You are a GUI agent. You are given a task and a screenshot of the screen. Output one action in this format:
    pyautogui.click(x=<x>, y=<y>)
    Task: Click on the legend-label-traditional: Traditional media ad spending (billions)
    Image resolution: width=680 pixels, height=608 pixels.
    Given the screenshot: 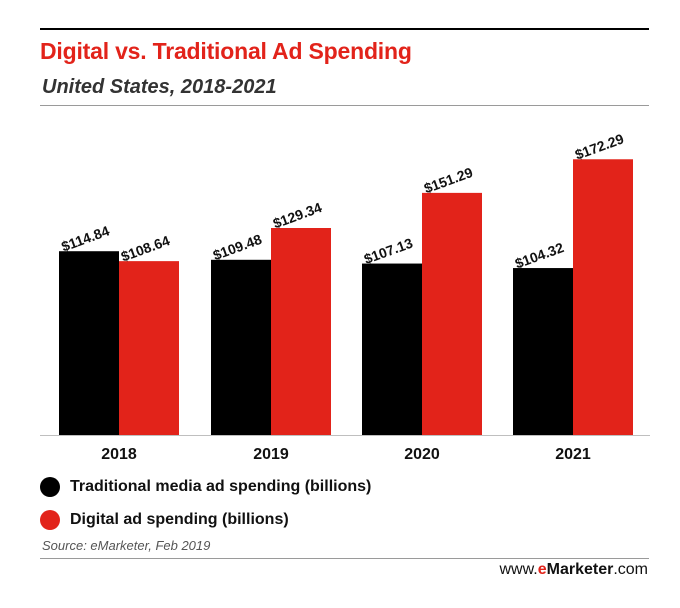 What is the action you would take?
    pyautogui.click(x=221, y=486)
    